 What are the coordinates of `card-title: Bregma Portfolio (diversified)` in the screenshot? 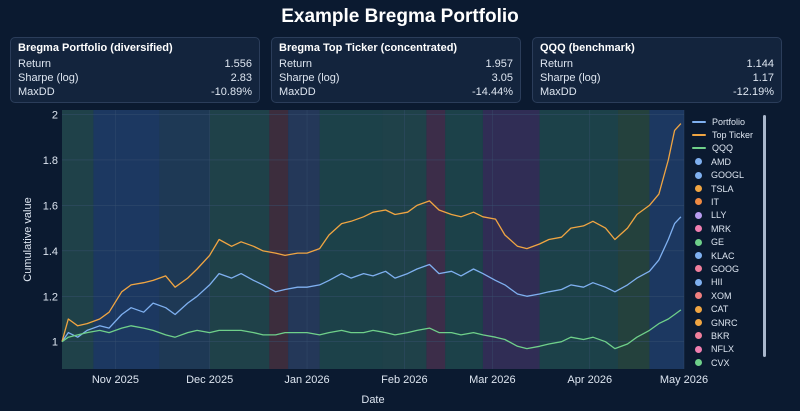 It's located at (95, 48).